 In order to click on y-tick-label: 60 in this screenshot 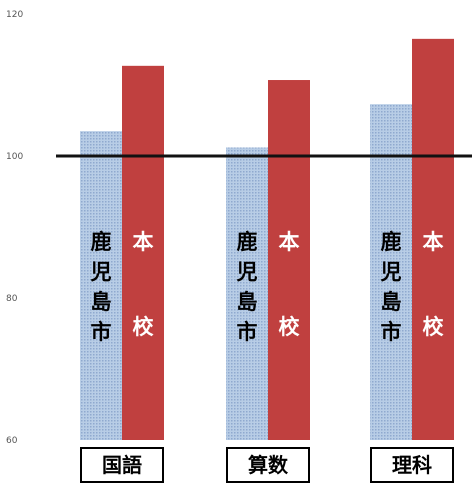, I will do `click(12, 441)`.